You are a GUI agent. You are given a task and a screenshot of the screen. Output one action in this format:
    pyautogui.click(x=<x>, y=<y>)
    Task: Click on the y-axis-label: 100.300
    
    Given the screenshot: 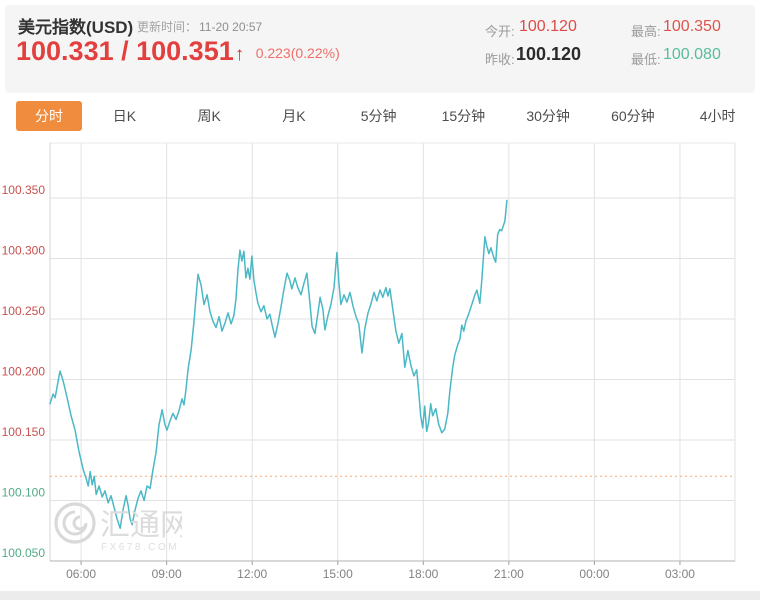 What is the action you would take?
    pyautogui.click(x=24, y=251)
    